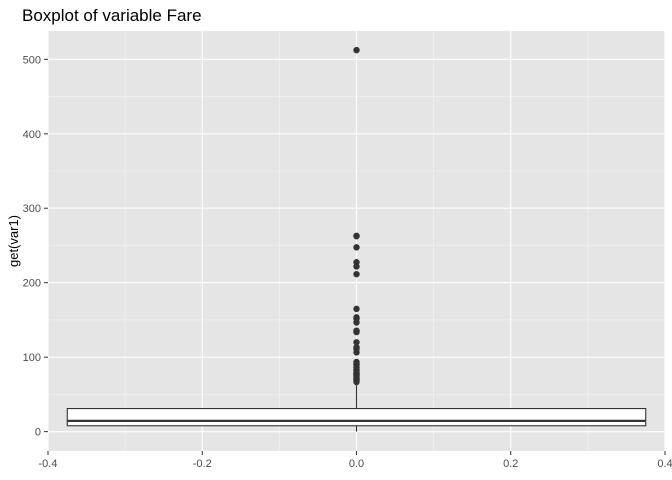  Describe the element at coordinates (32, 284) in the screenshot. I see `y-tick-label: 200` at that location.